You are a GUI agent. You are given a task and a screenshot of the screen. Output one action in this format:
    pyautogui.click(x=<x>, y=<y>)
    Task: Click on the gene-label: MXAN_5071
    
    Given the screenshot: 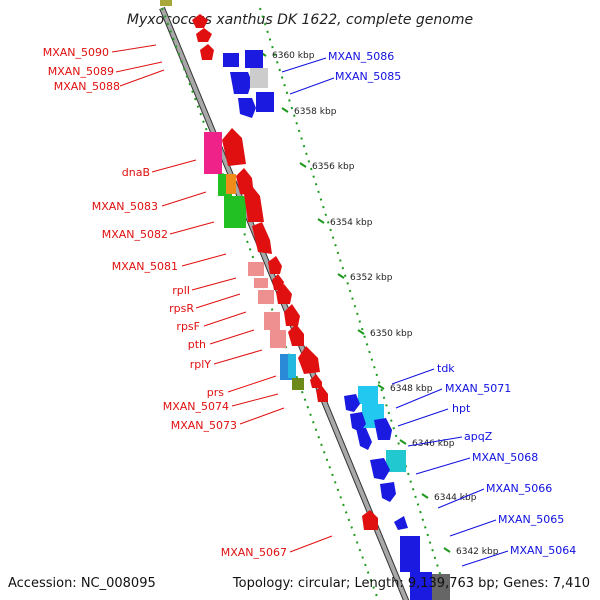 What is the action you would take?
    pyautogui.click(x=478, y=388)
    